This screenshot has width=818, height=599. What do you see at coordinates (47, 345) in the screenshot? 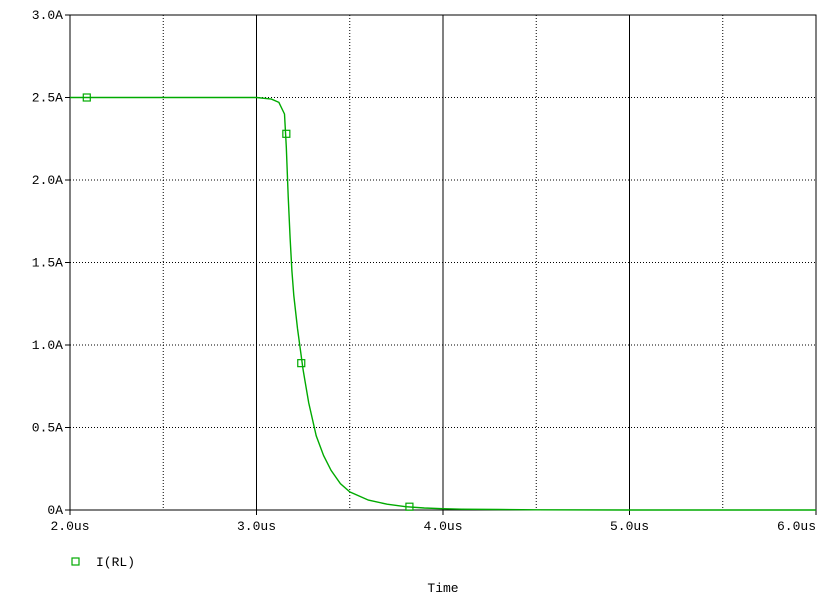
I see `y-tick-label: 1.0A` at bounding box center [47, 345].